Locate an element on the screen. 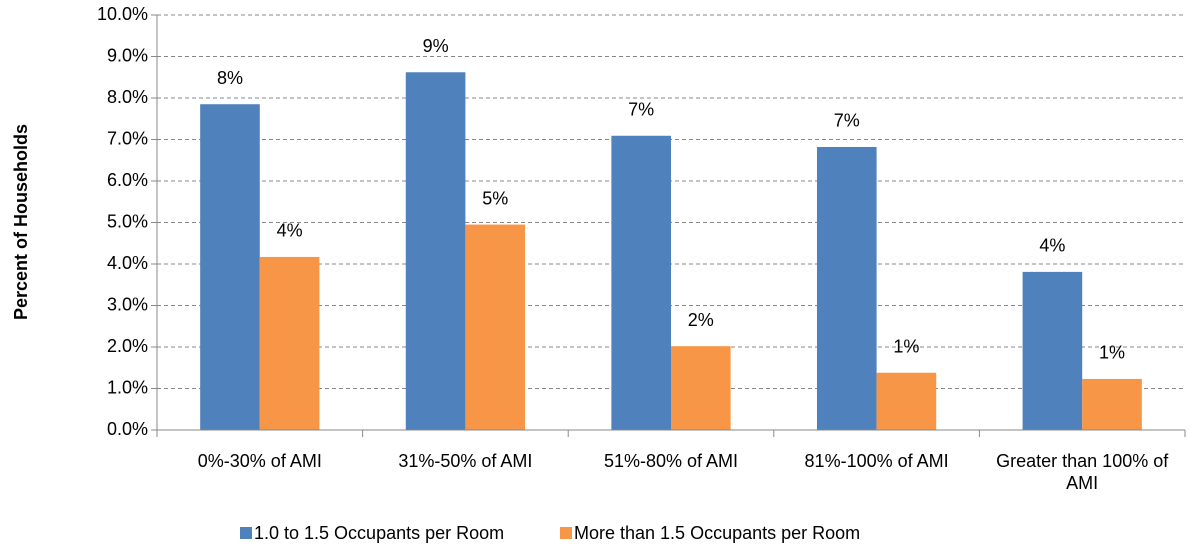 This screenshot has height=552, width=1189. y-tick-label: 6.0% is located at coordinates (127, 180).